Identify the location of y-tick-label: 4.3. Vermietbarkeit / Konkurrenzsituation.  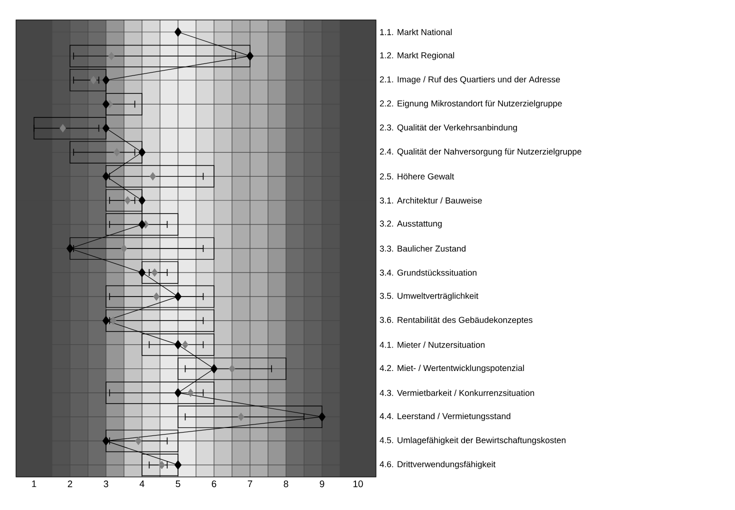
(457, 393).